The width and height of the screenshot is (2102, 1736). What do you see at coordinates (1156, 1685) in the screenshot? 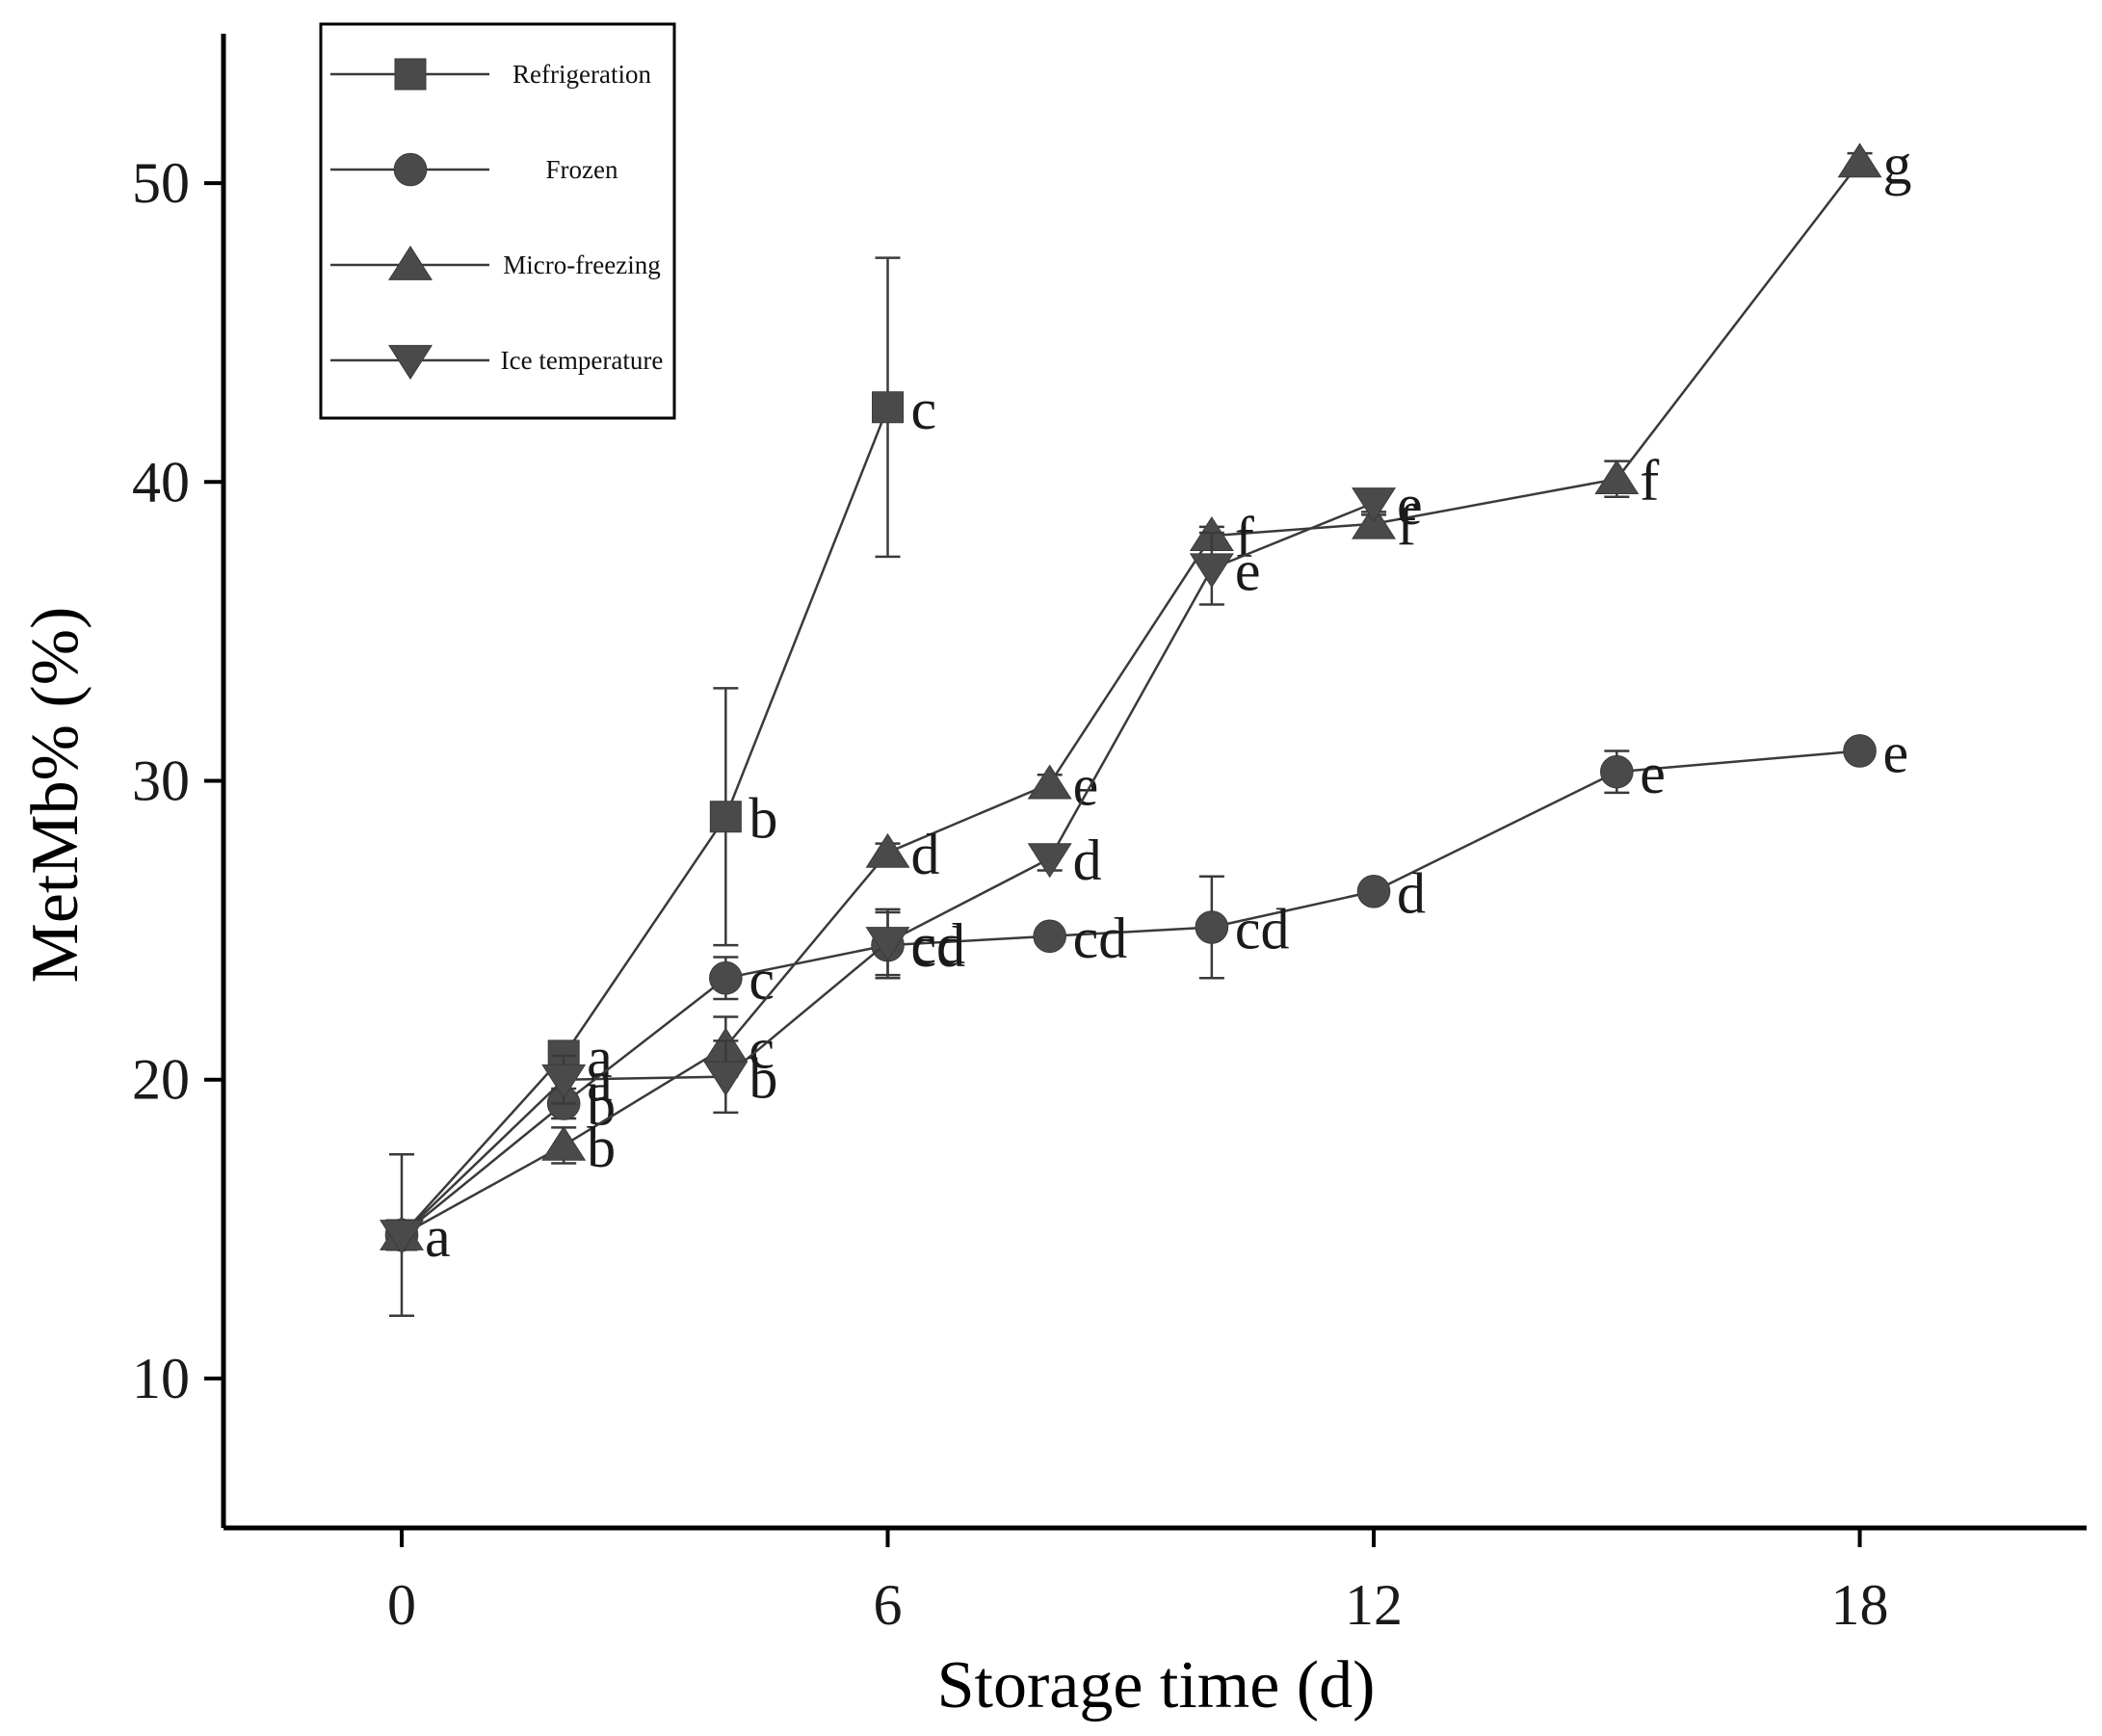
I see `x-axis-title: Storage time (d)` at bounding box center [1156, 1685].